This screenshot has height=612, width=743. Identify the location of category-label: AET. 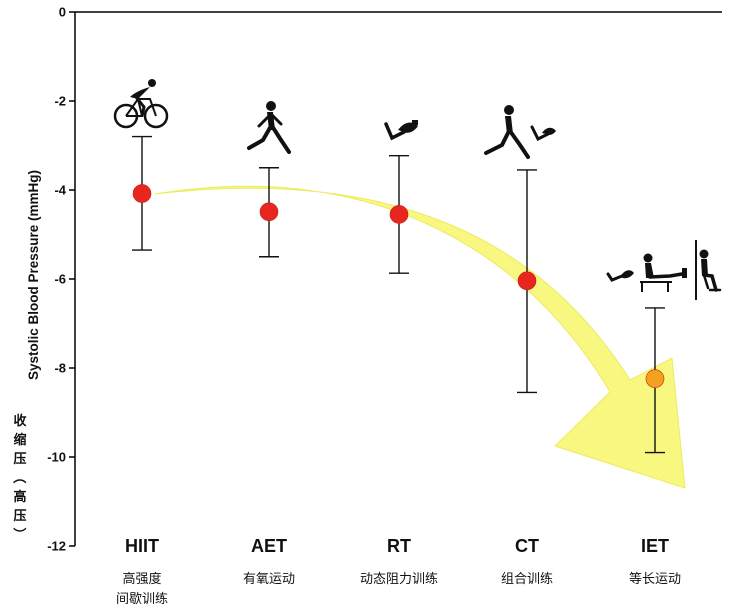
(269, 546).